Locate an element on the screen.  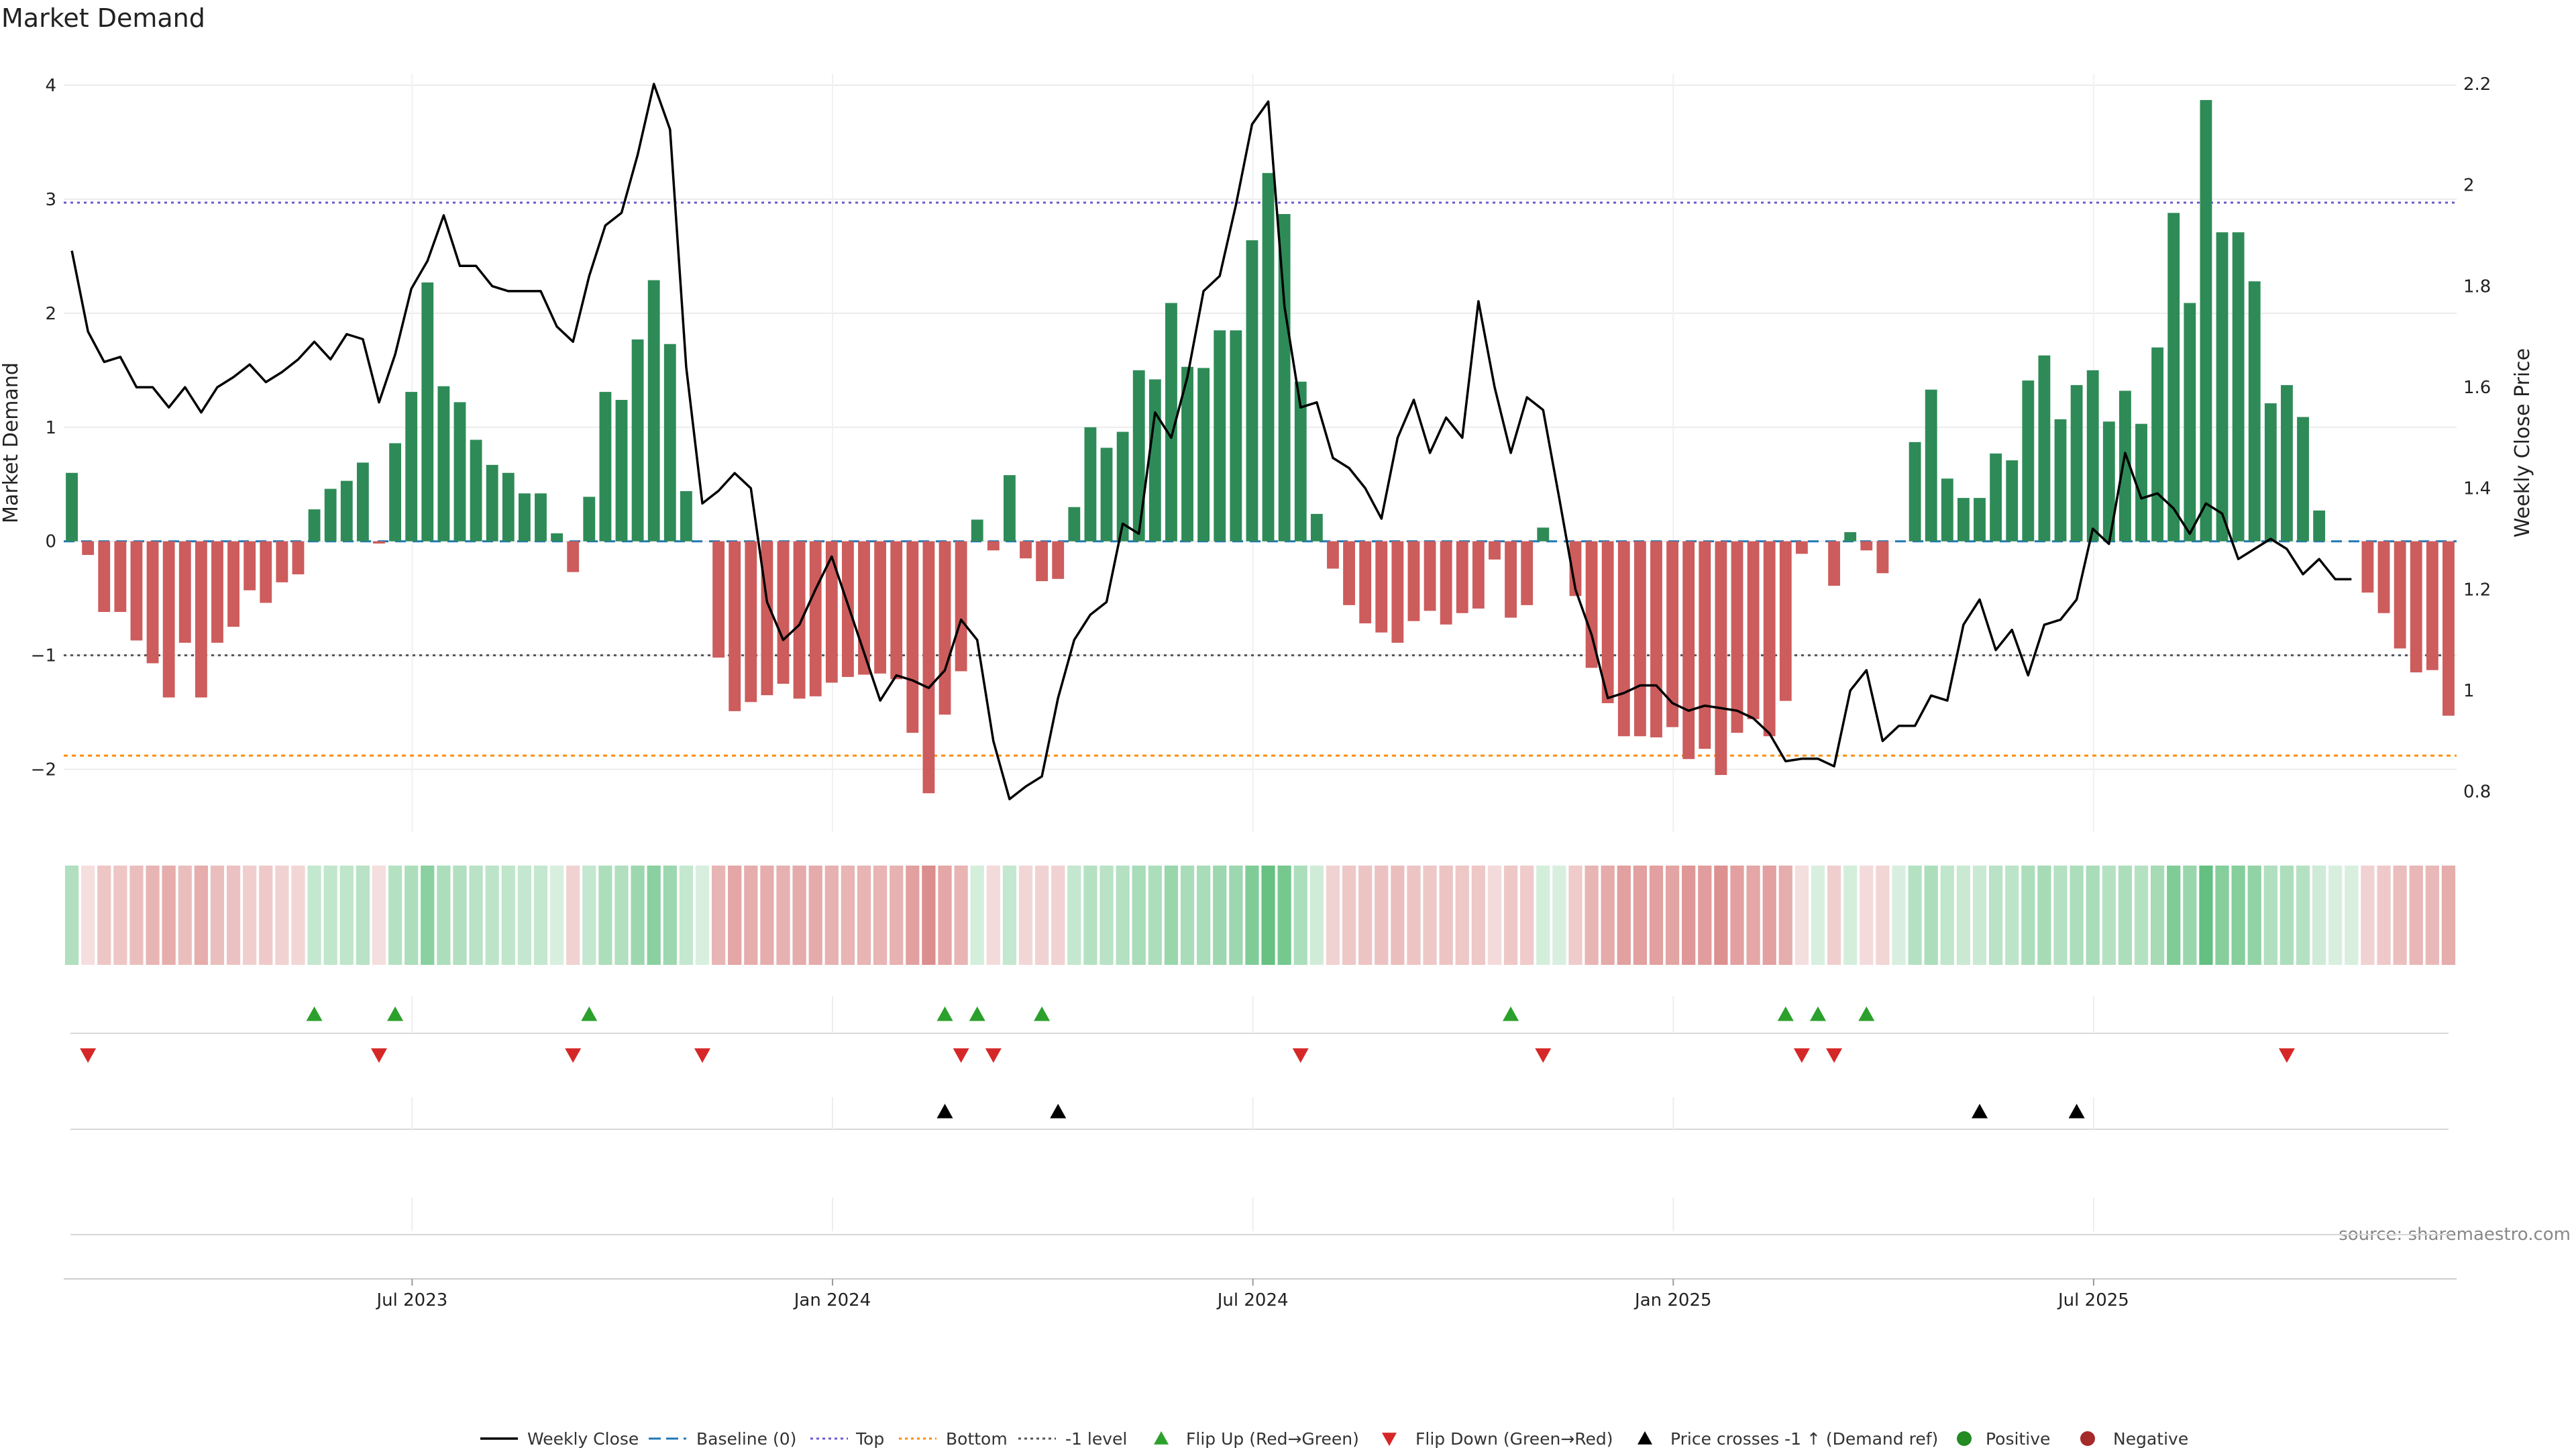
legend-label: -1 level is located at coordinates (1096, 1439).